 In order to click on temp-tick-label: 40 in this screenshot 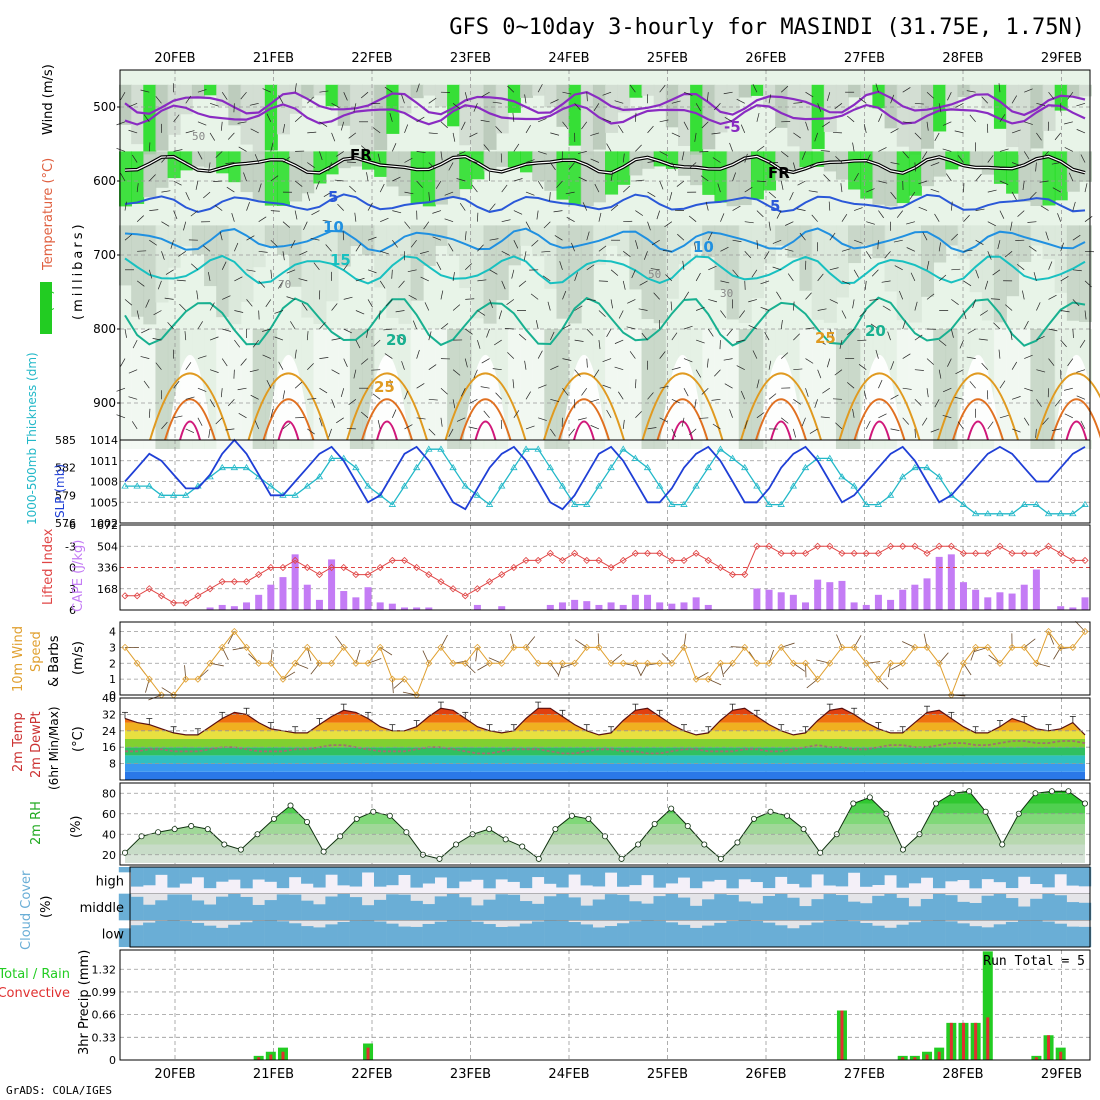, I will do `click(109, 698)`.